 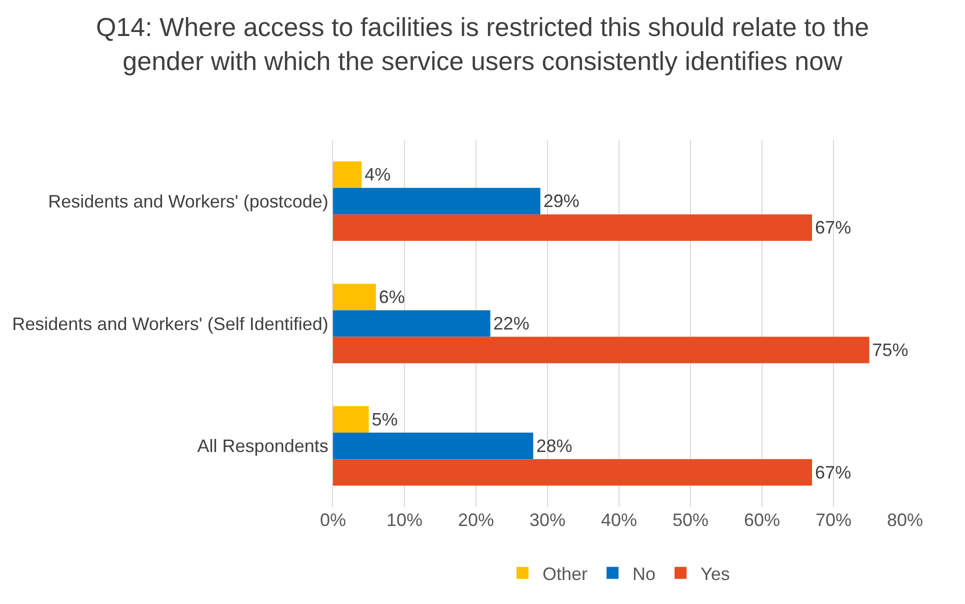 I want to click on data-label: 4%, so click(x=377, y=174).